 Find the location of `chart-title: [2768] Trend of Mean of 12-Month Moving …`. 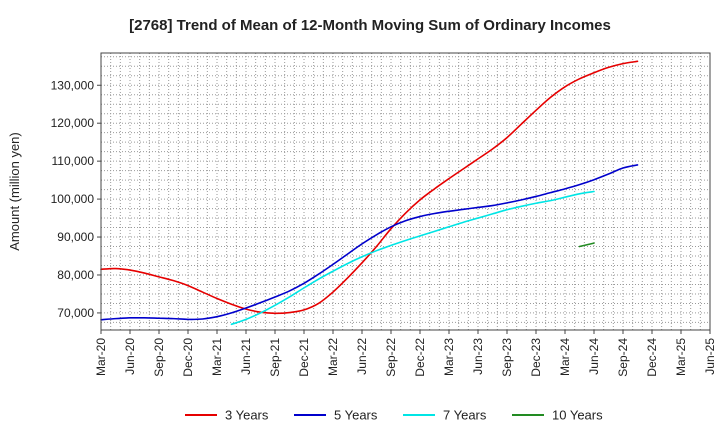

chart-title: [2768] Trend of Mean of 12-Month Moving … is located at coordinates (370, 25).